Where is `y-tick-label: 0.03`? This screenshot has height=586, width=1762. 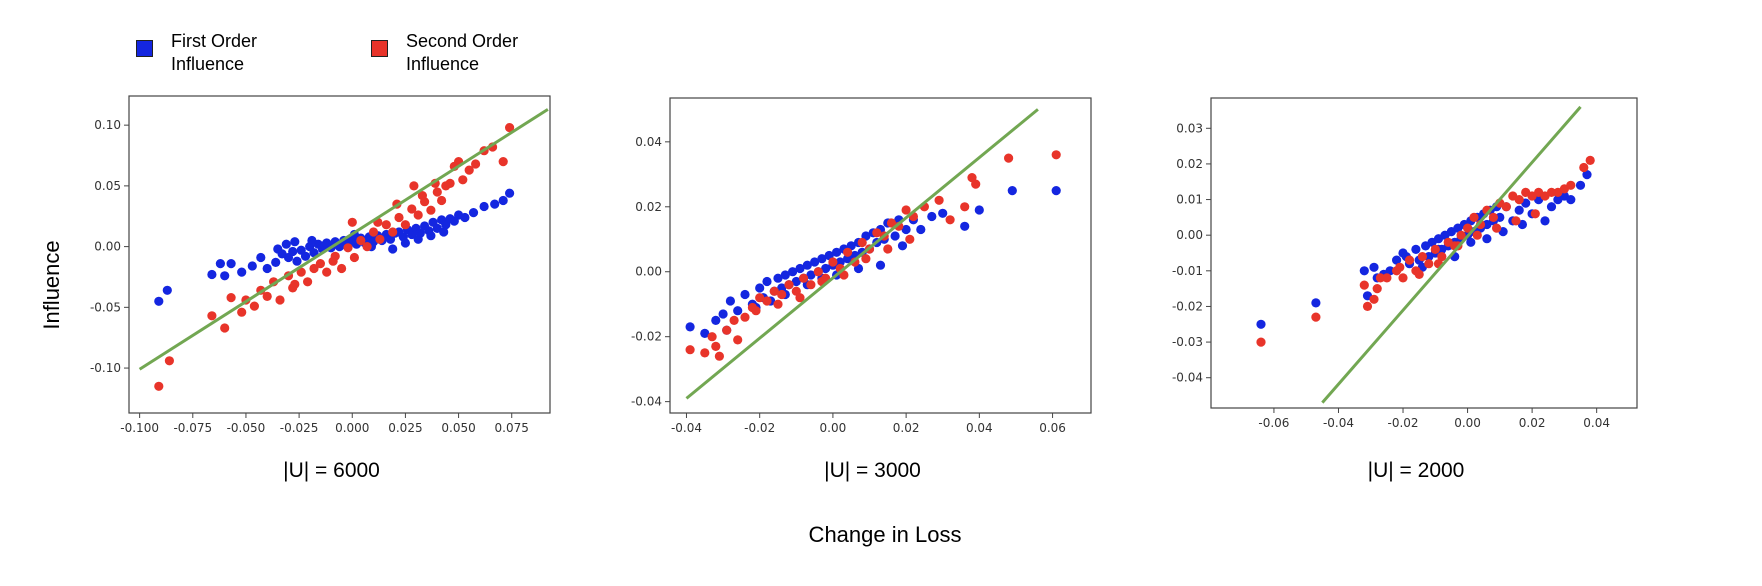 y-tick-label: 0.03 is located at coordinates (1189, 128).